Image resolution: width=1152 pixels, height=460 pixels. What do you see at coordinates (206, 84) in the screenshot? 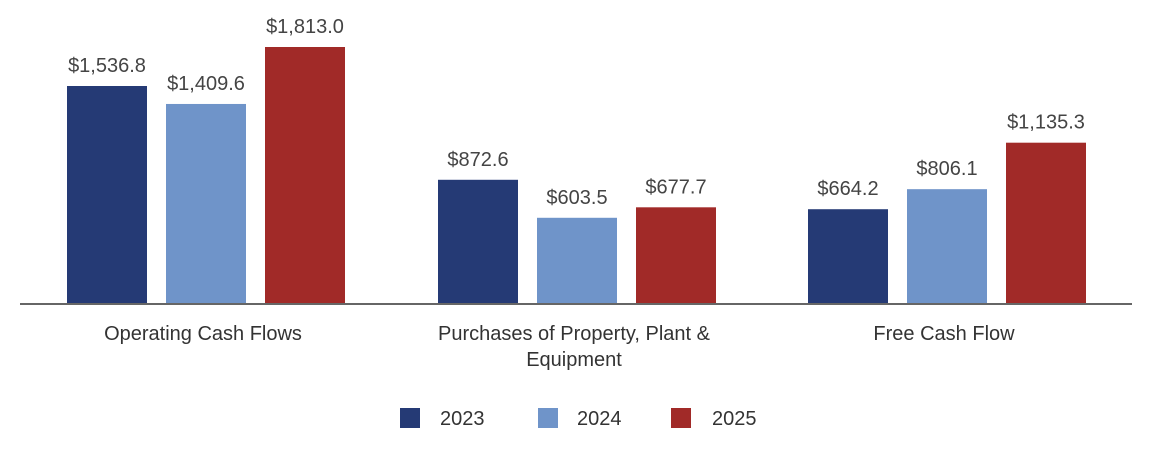
I see `value-label-2024-cat-0: $1,409.6` at bounding box center [206, 84].